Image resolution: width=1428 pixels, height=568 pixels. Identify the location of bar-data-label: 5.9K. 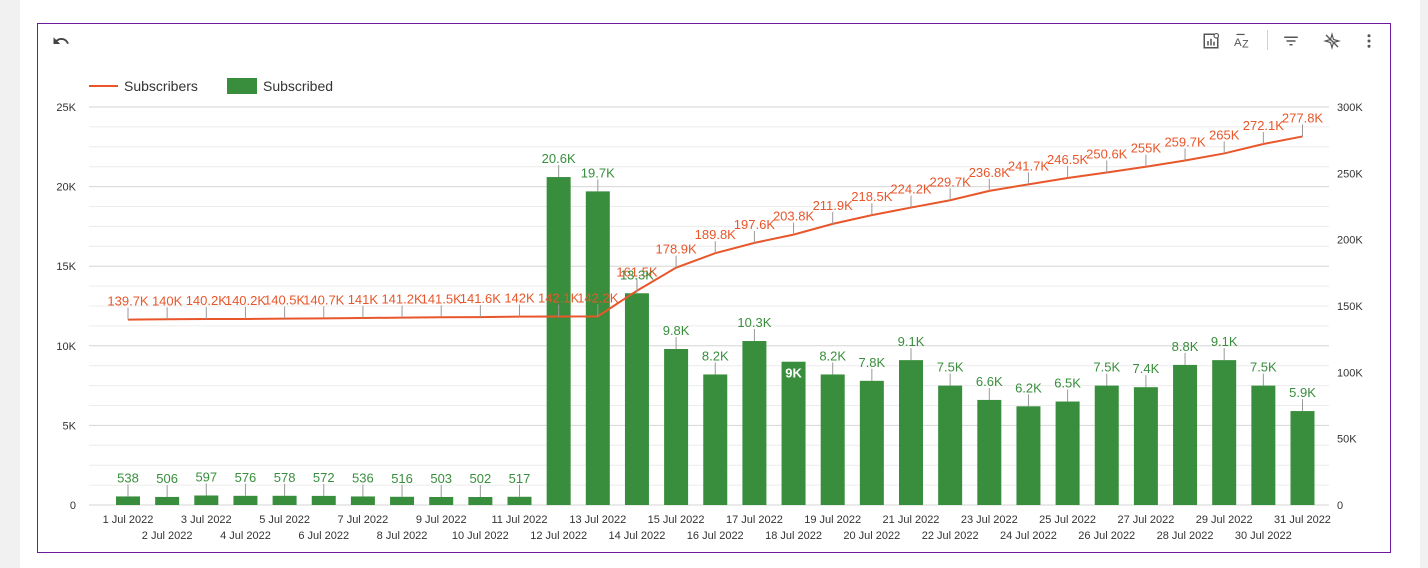
(1302, 392).